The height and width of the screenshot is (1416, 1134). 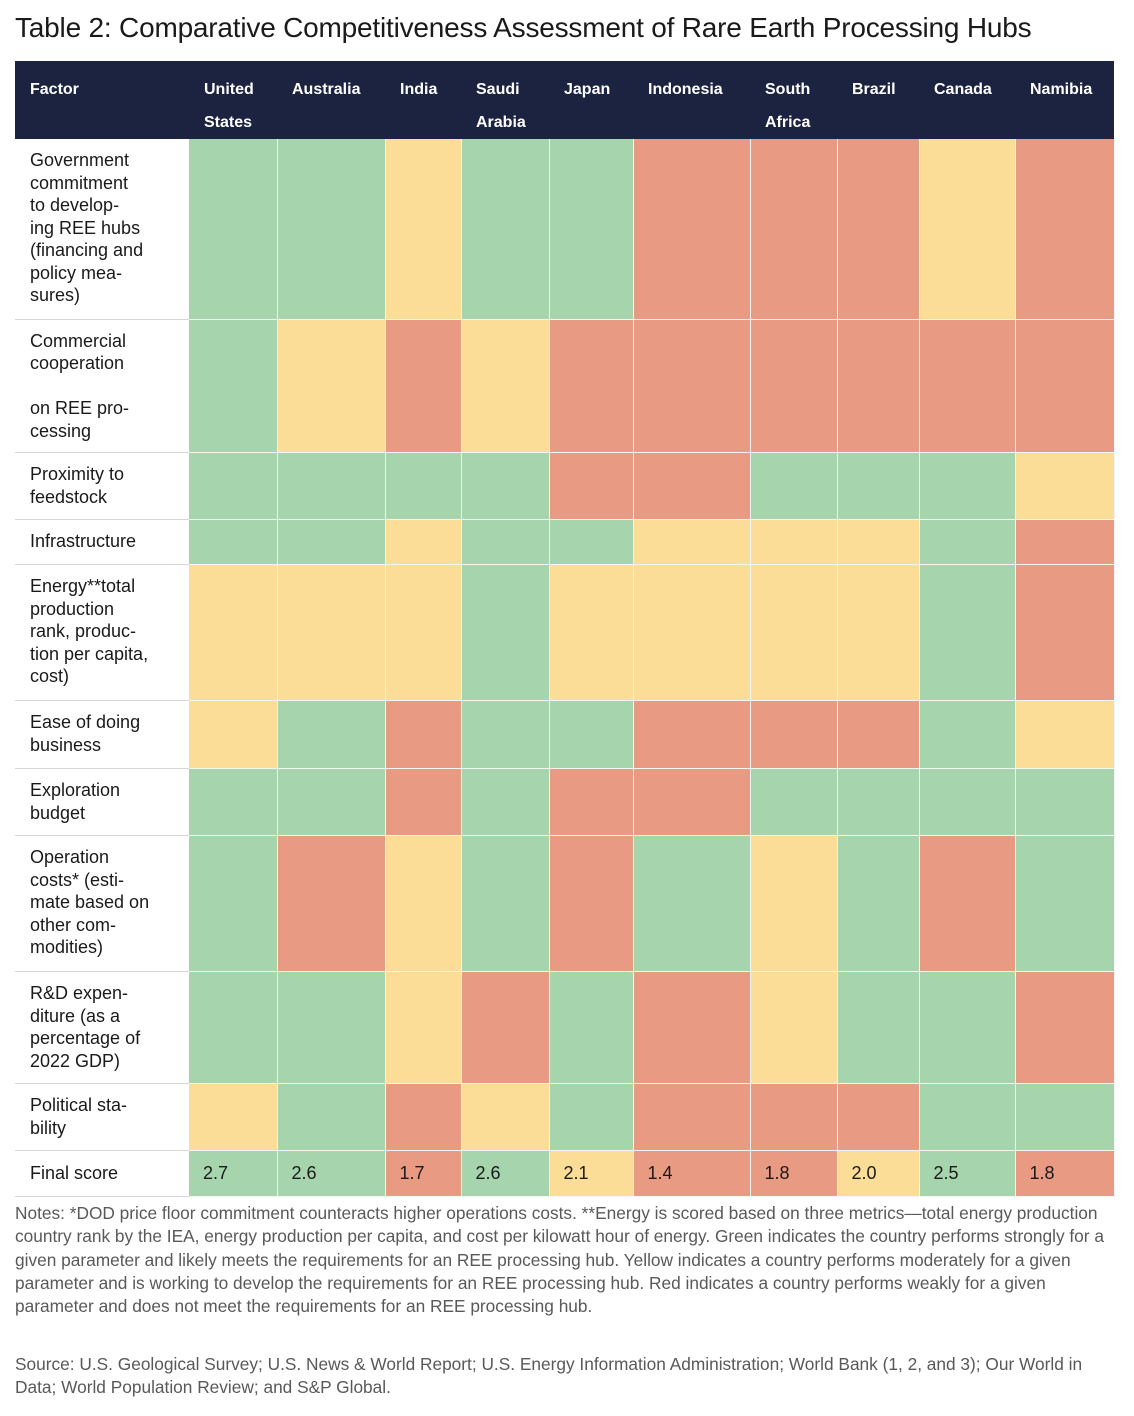 I want to click on column-header-country: Japan, so click(x=591, y=100).